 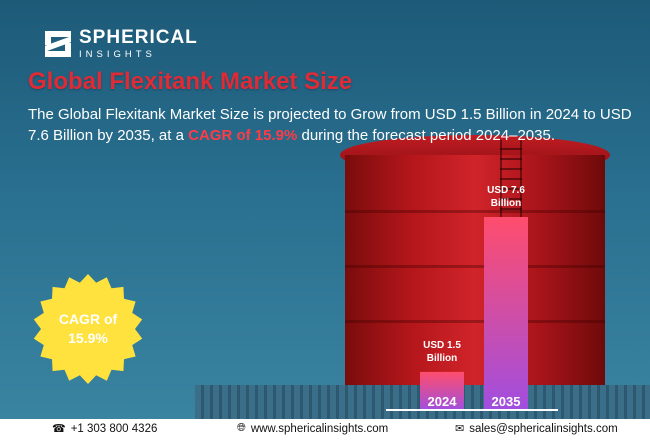 What do you see at coordinates (243, 135) in the screenshot?
I see `cagr-highlight: CAGR of 15.9%` at bounding box center [243, 135].